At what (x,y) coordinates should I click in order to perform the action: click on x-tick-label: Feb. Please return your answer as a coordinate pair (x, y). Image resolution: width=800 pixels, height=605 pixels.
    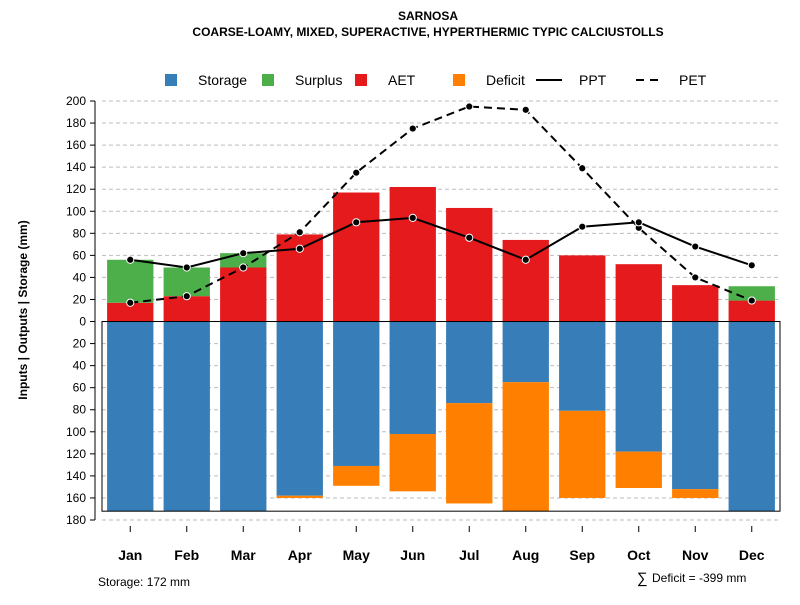
    Looking at the image, I should click on (186, 555).